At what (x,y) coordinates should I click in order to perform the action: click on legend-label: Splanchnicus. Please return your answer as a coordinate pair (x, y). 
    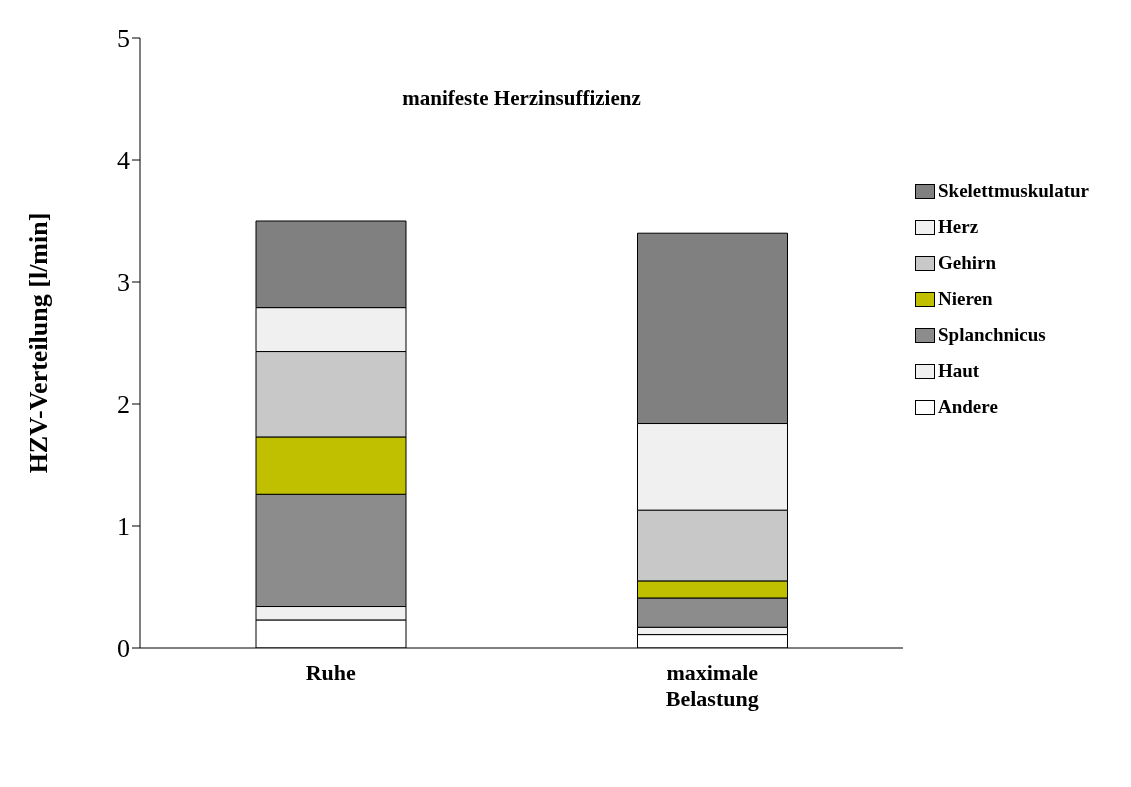
    Looking at the image, I should click on (992, 335).